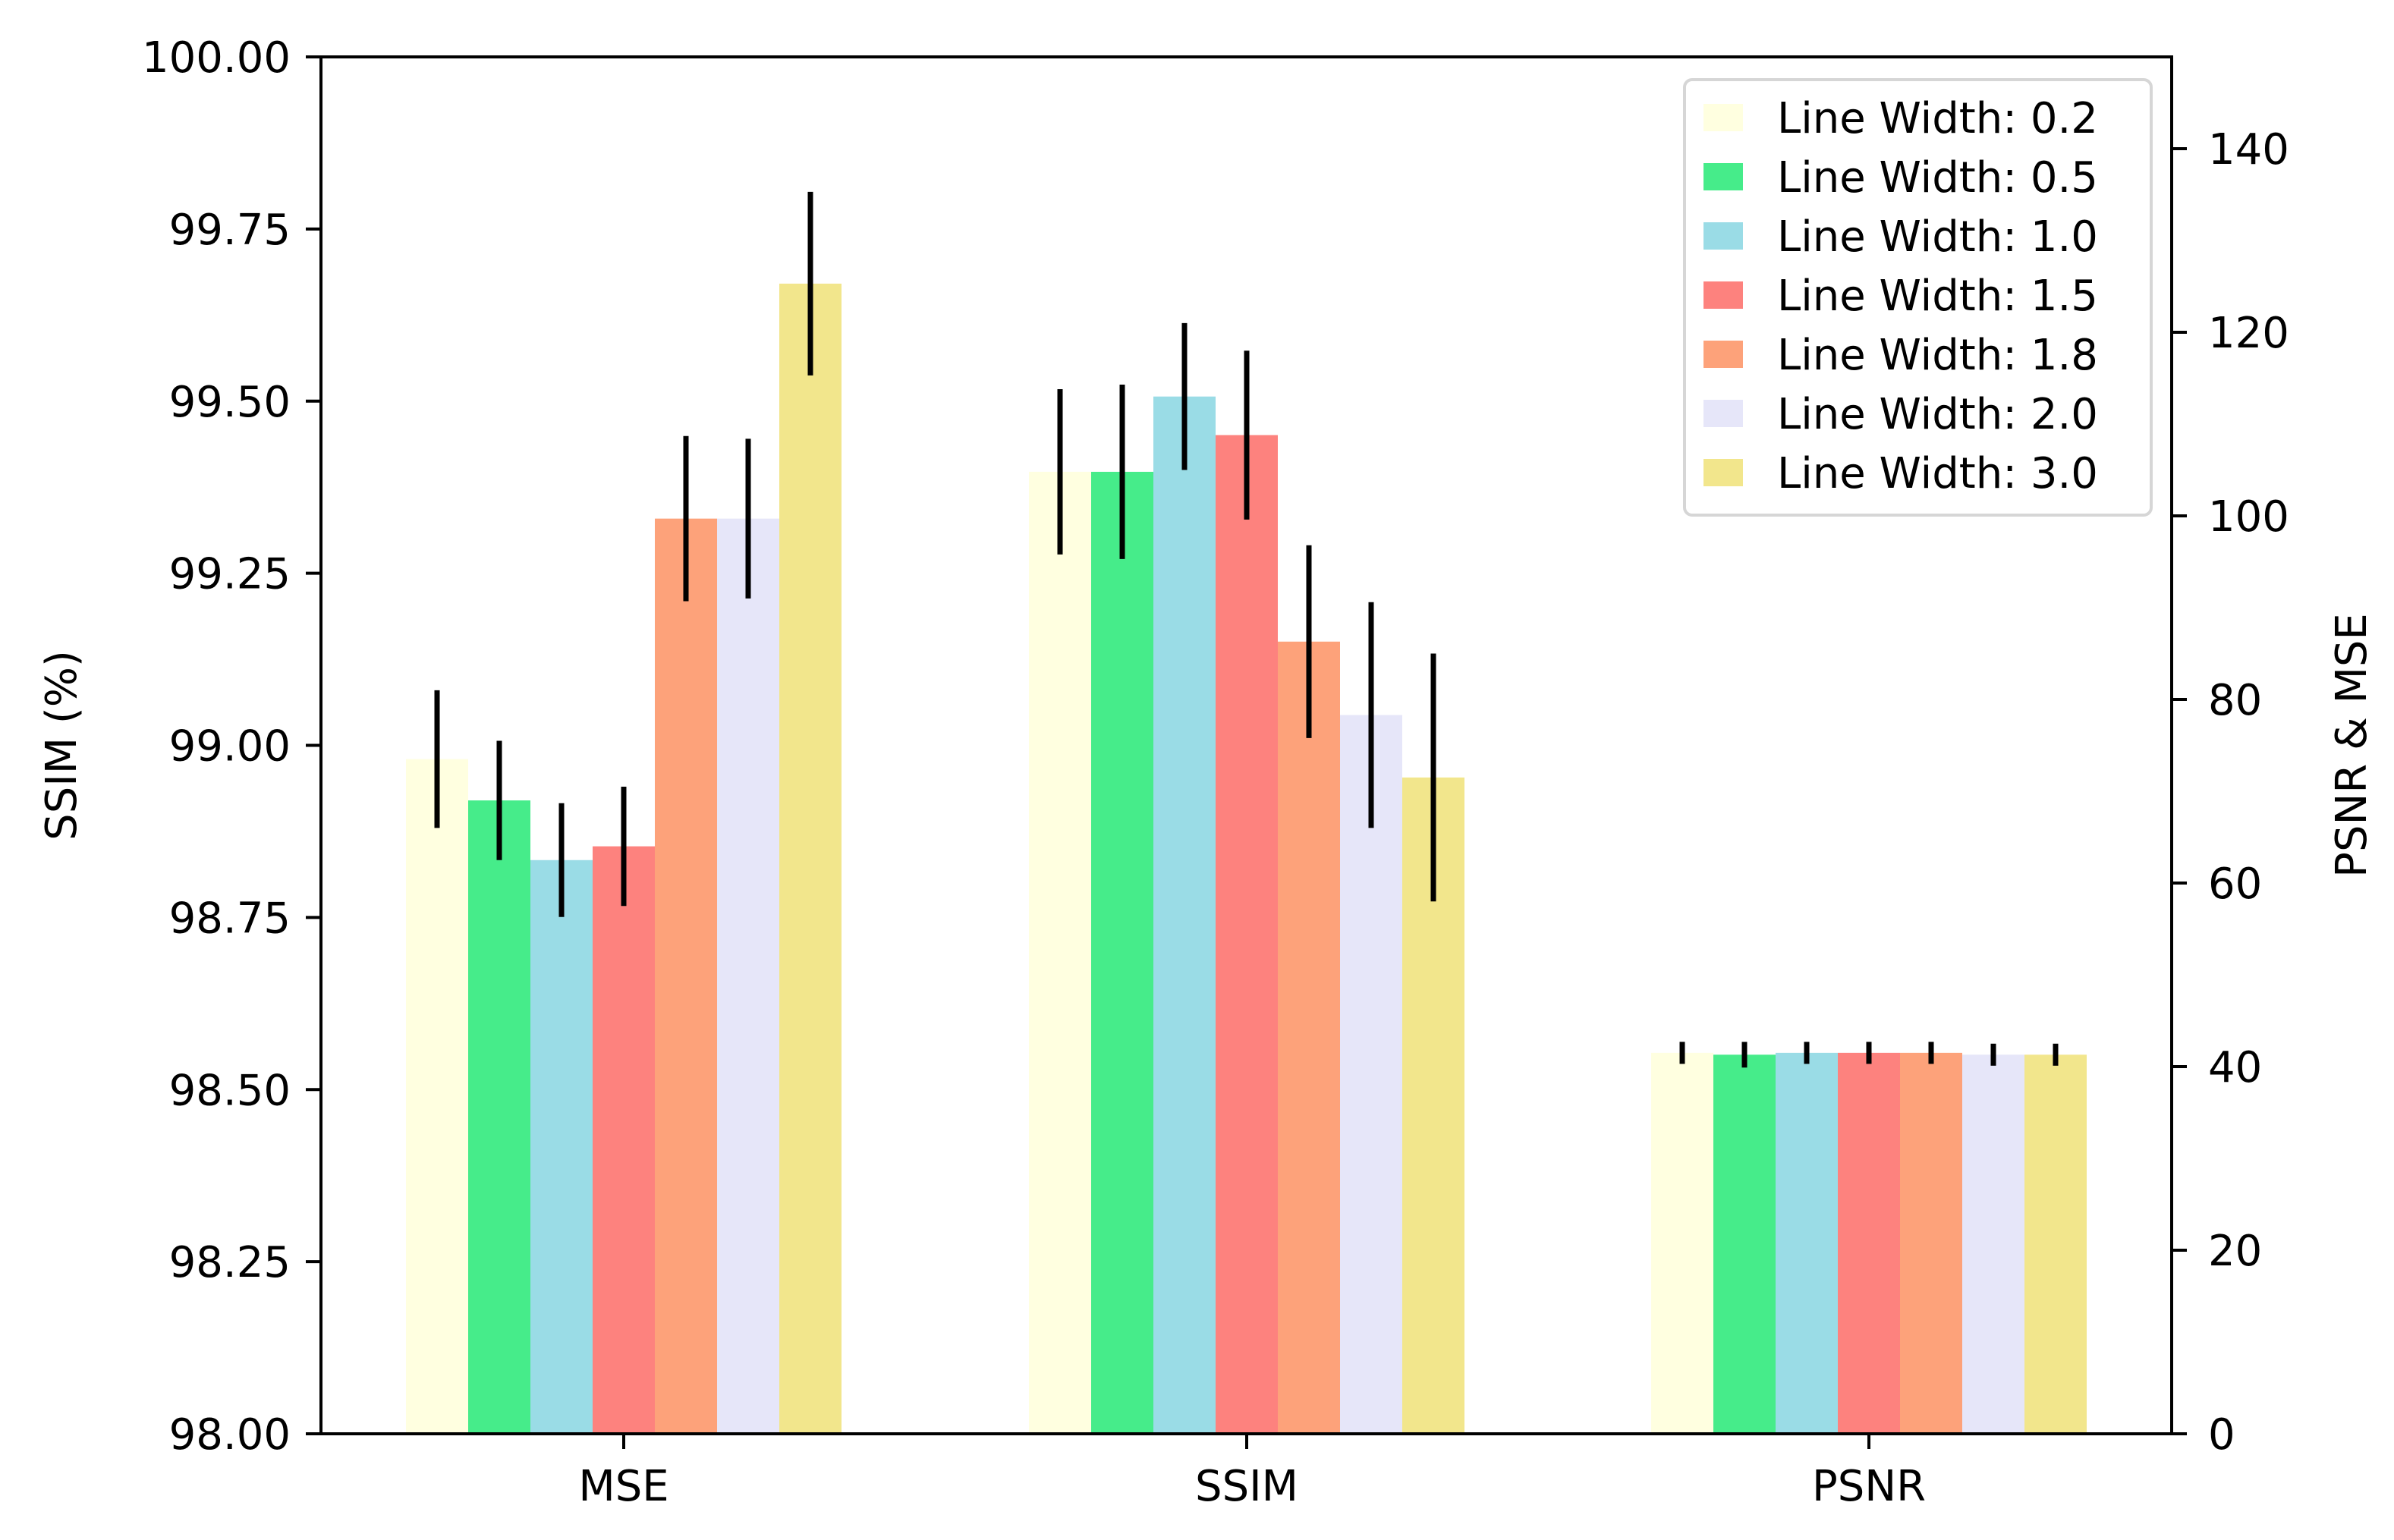  Describe the element at coordinates (230, 918) in the screenshot. I see `left-tick-label: 98.75` at that location.